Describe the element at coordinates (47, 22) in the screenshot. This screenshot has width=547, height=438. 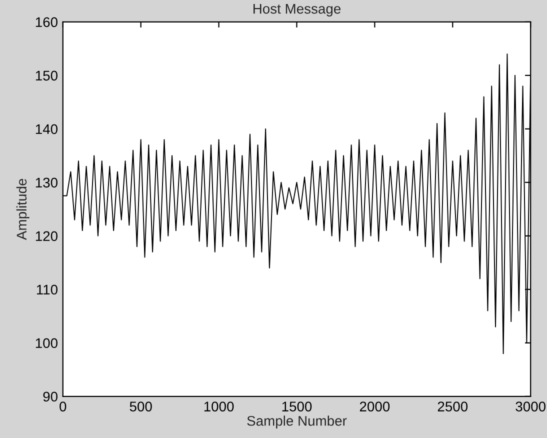
I see `y-tick-label: 160` at that location.